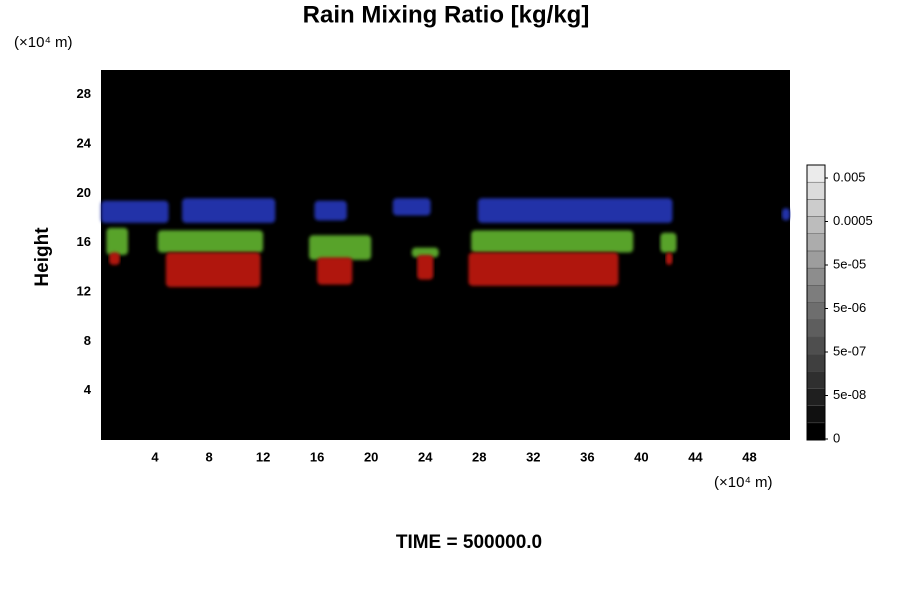  I want to click on colorbar-tick-label: 0.0005, so click(853, 220).